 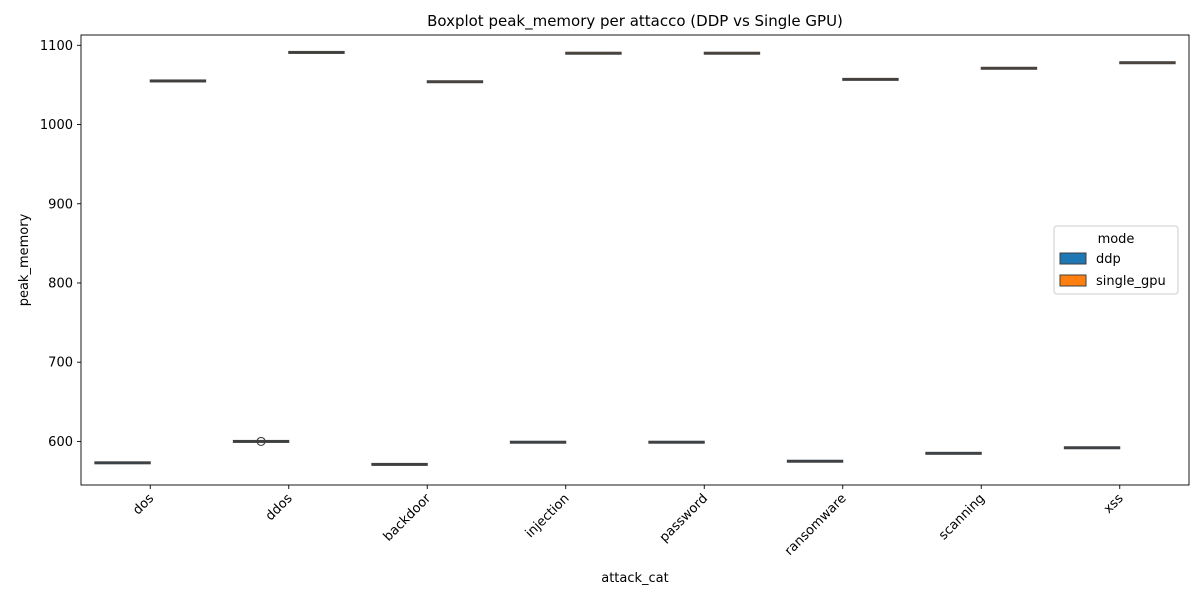 I want to click on x-axis-label: attack_cat, so click(x=635, y=578).